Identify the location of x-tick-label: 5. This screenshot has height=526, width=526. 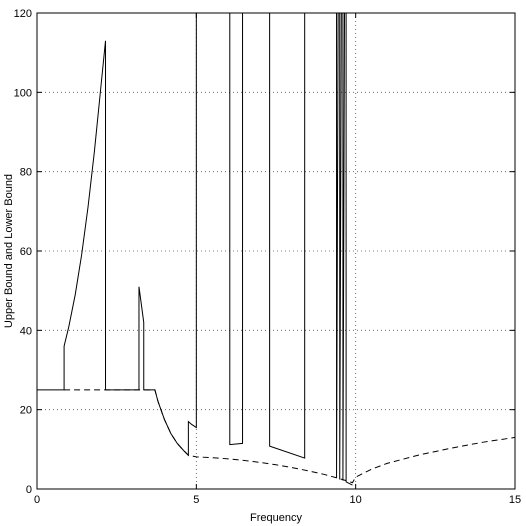
(196, 500).